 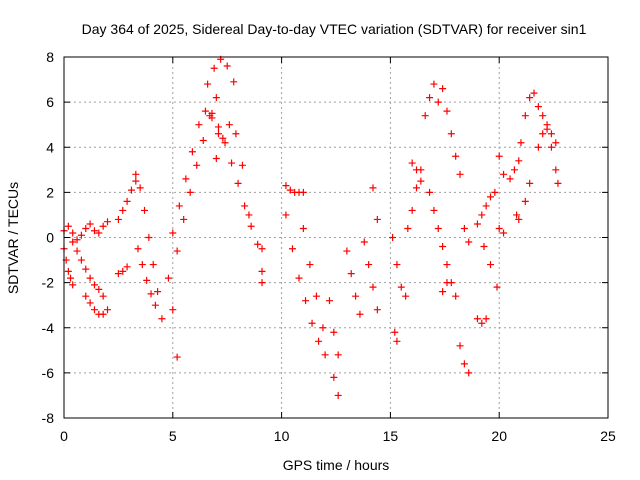 I want to click on series-s29, so click(x=431, y=100).